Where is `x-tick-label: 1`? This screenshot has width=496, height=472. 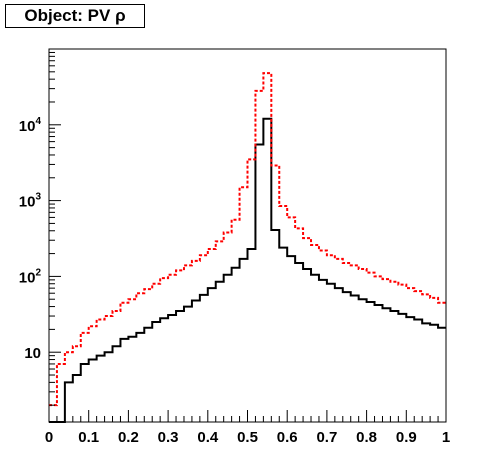 x-tick-label: 1 is located at coordinates (446, 437).